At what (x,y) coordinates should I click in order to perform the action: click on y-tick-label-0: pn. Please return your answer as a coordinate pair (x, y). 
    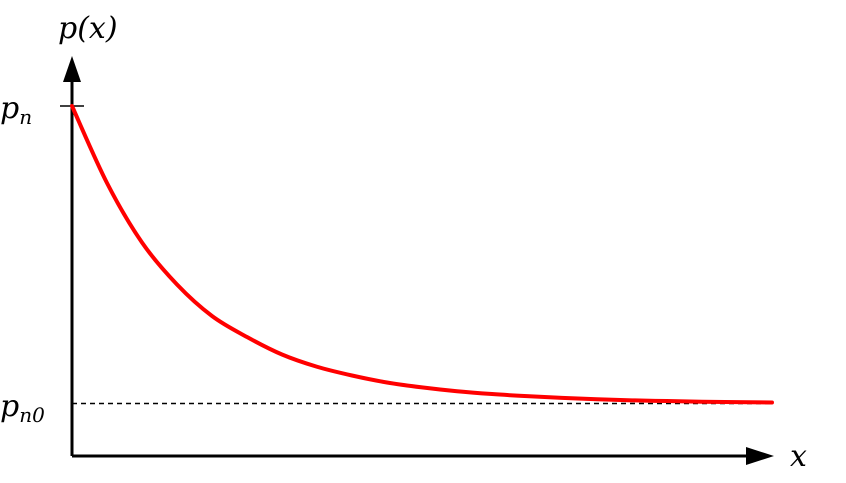
    Looking at the image, I should click on (16, 110).